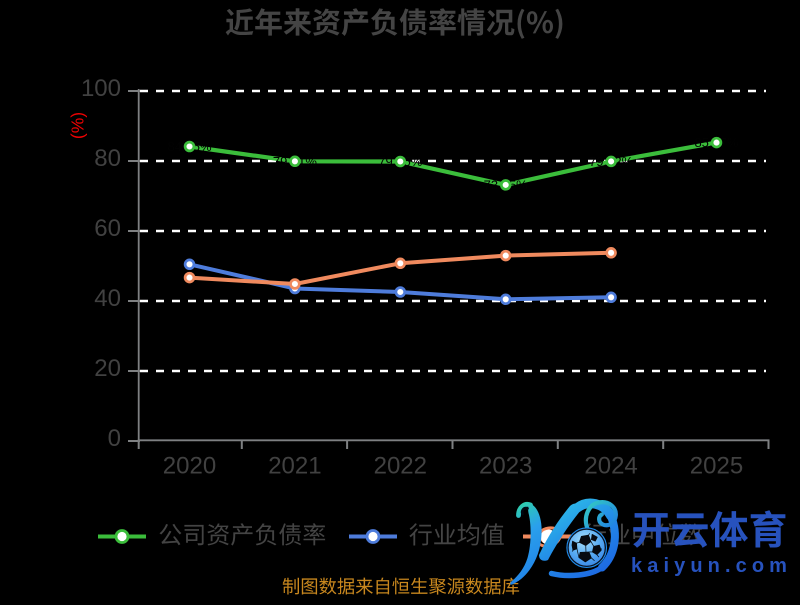 This screenshot has width=800, height=605. What do you see at coordinates (107, 158) in the screenshot?
I see `svg-text: 80` at bounding box center [107, 158].